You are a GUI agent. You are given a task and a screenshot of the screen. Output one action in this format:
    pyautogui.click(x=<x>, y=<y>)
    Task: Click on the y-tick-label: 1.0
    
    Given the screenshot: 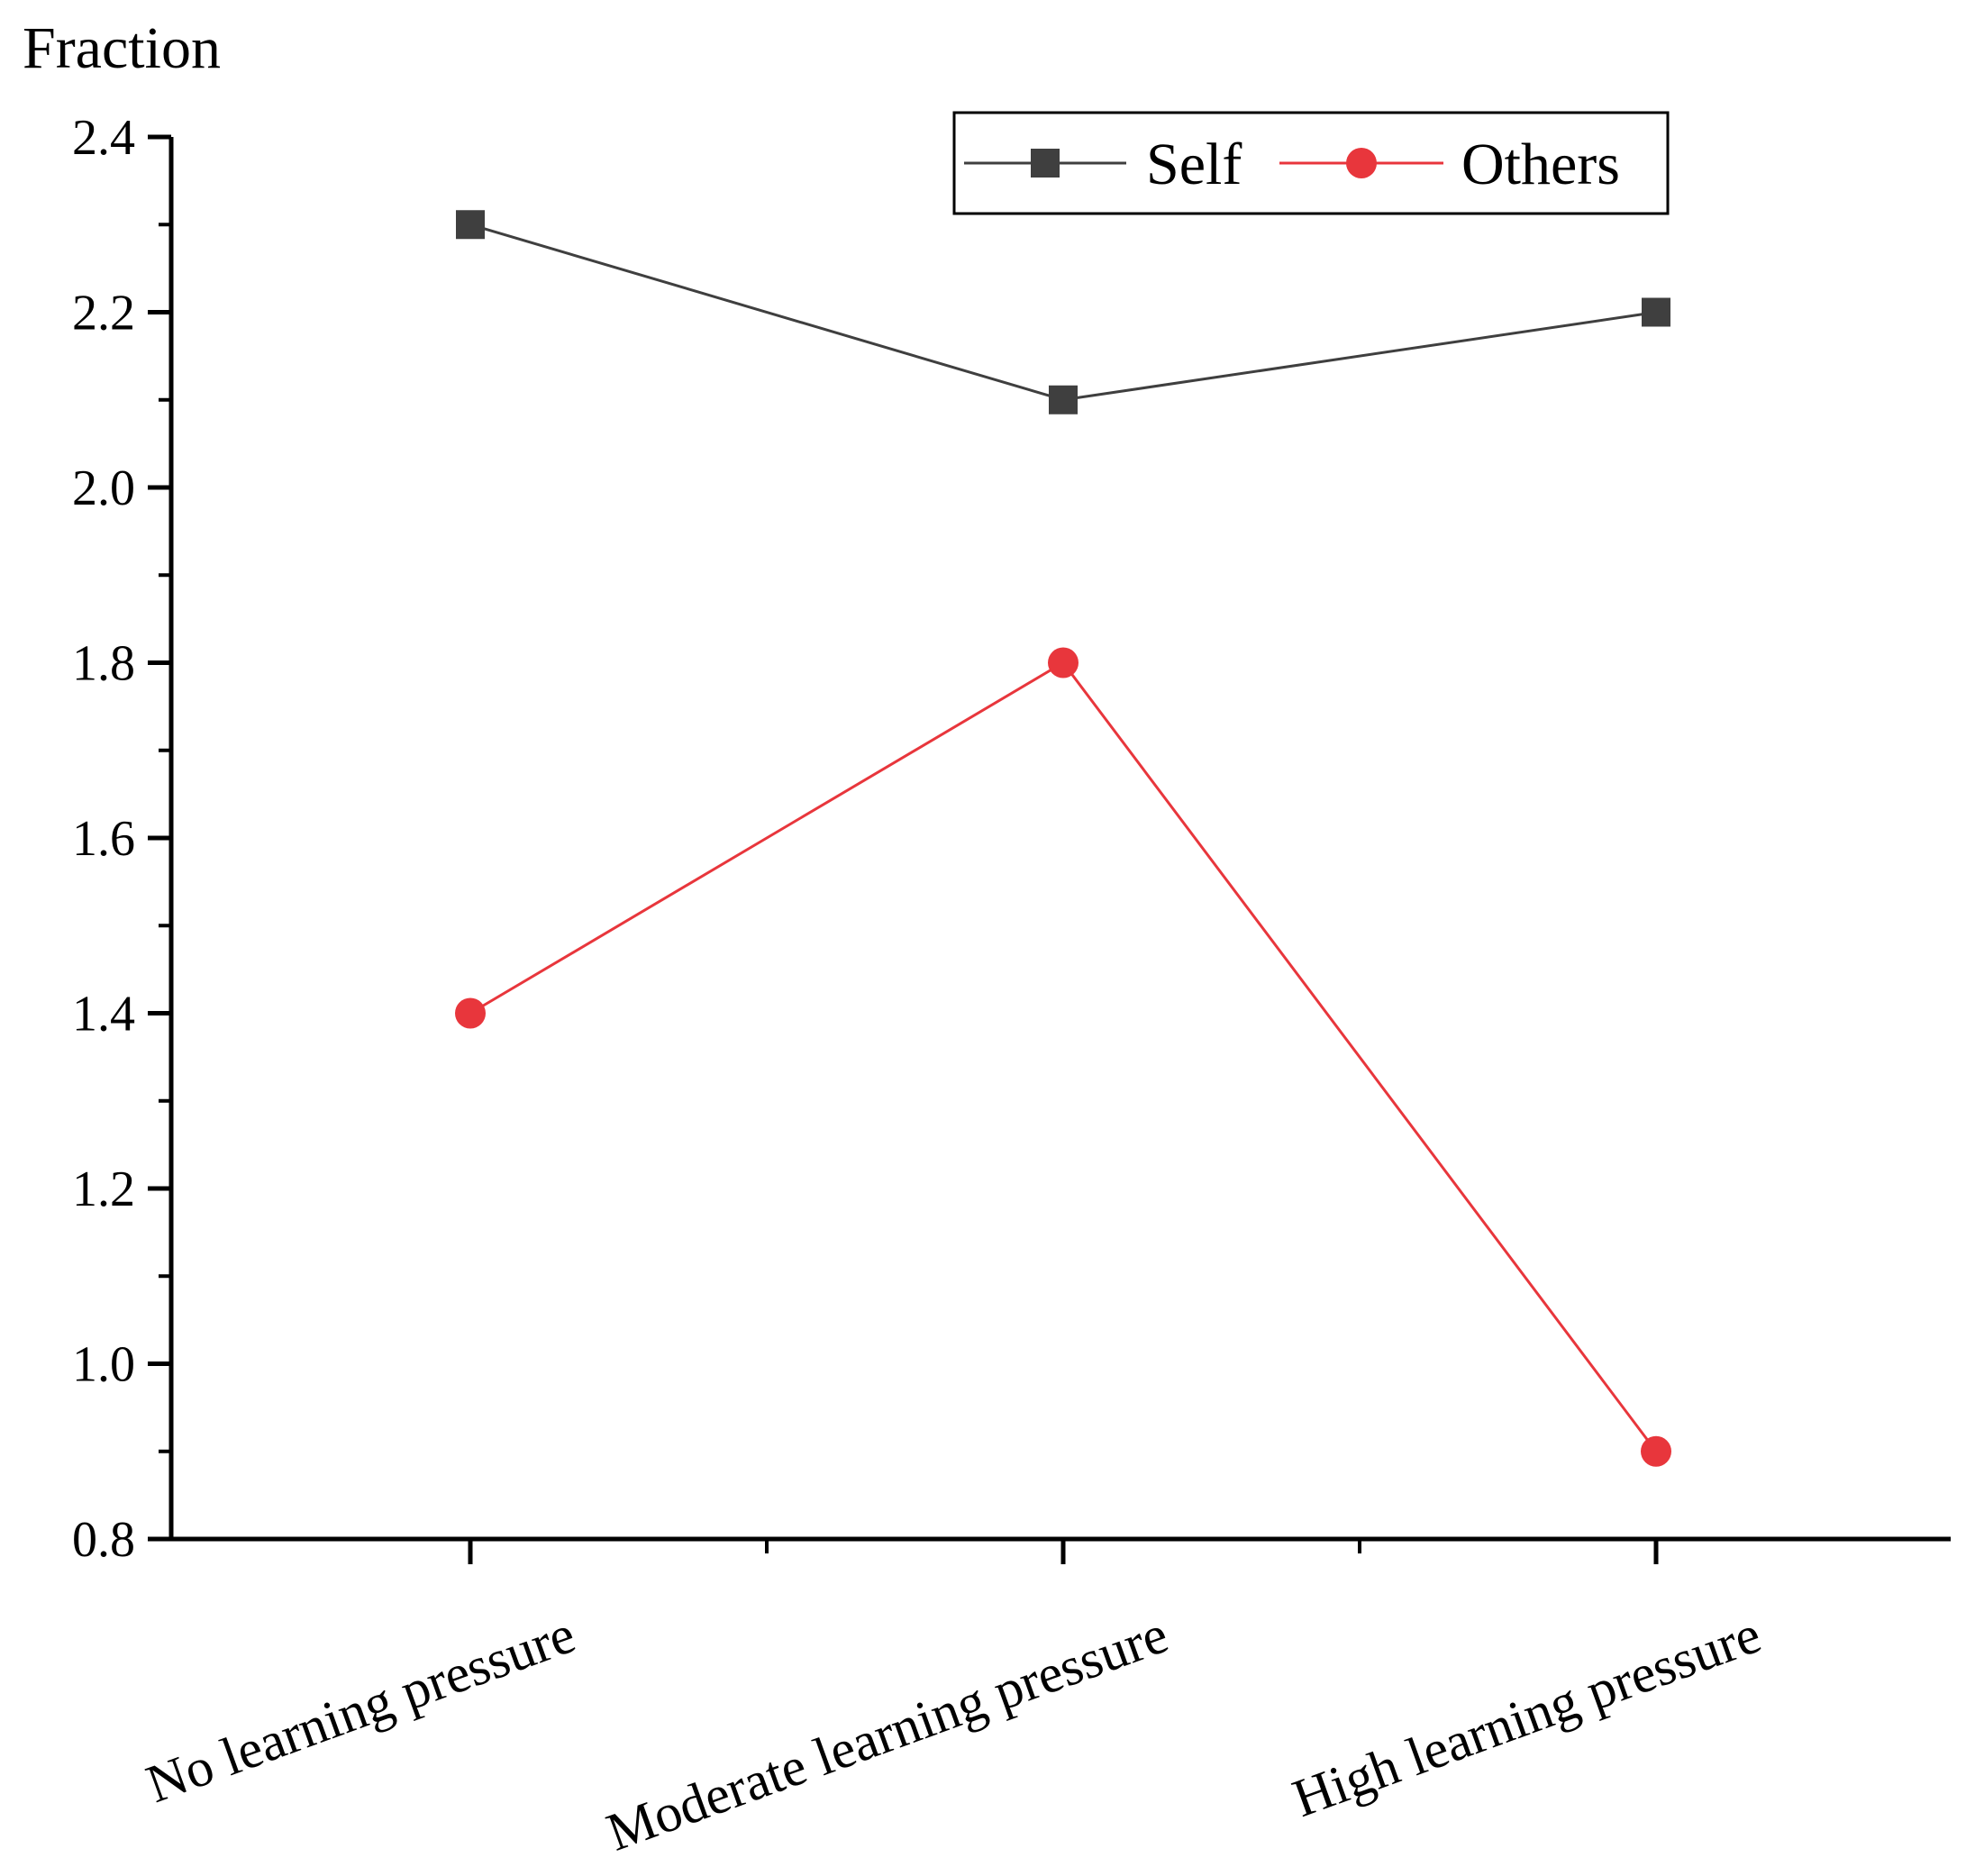 What is the action you would take?
    pyautogui.click(x=103, y=1365)
    